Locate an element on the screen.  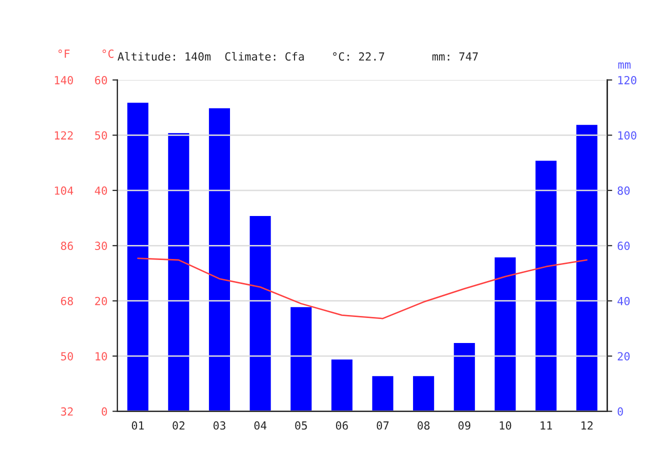
x-tick-label: 06 is located at coordinates (342, 425).